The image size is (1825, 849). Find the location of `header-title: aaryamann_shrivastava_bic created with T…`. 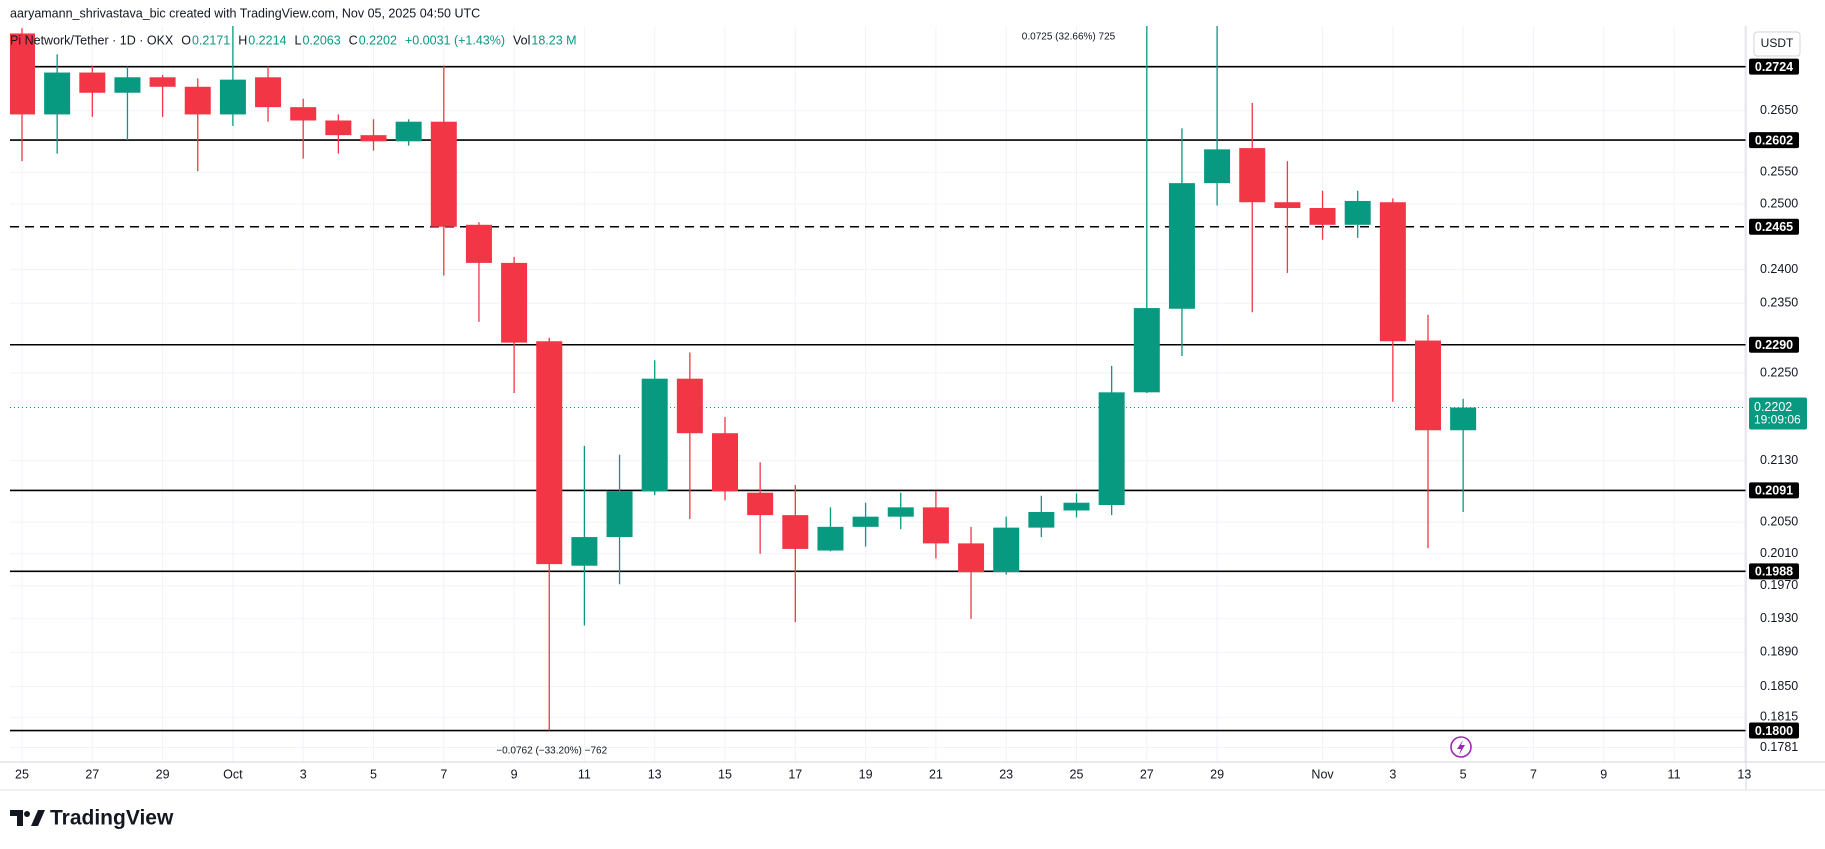

header-title: aaryamann_shrivastava_bic created with T… is located at coordinates (245, 13).